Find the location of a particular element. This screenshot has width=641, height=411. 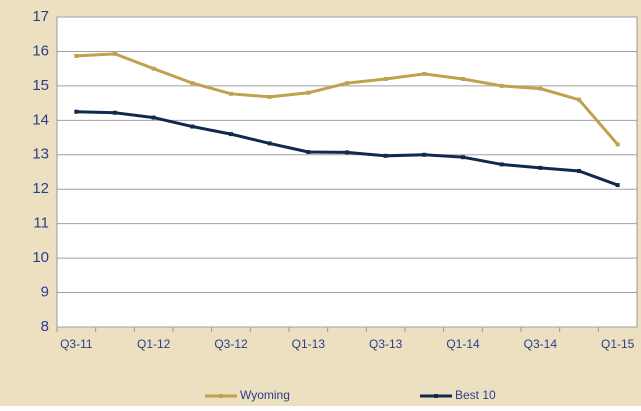

y-tick-label: 17 is located at coordinates (40, 16).